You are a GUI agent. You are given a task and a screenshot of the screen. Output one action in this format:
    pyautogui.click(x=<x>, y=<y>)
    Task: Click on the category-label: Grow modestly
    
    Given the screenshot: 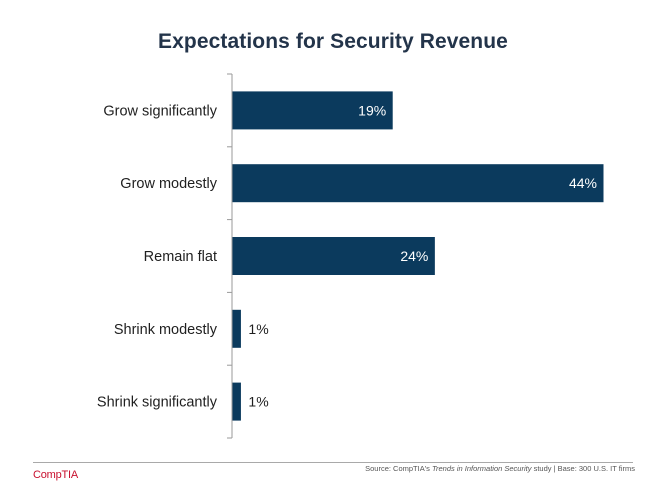 What is the action you would take?
    pyautogui.click(x=168, y=184)
    